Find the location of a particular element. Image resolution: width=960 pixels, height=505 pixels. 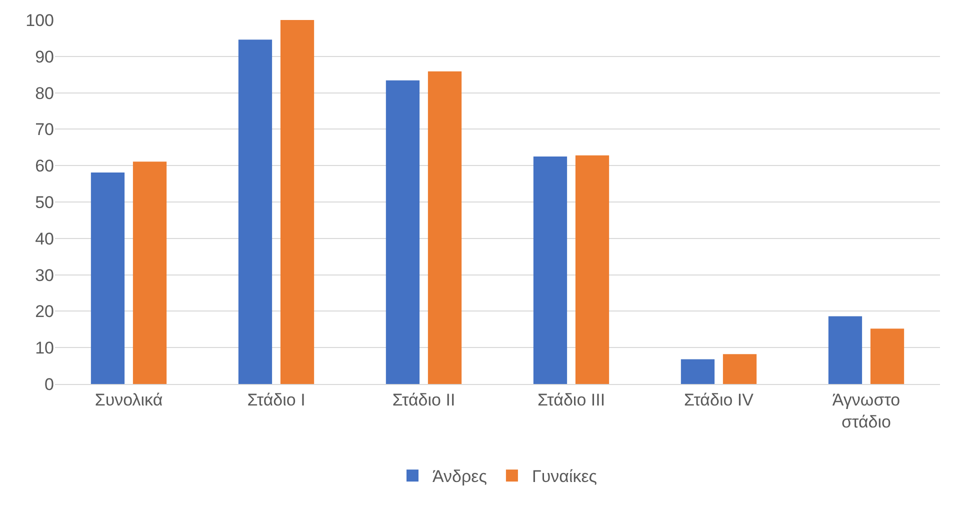

x-tick-label: Συνολικά is located at coordinates (128, 400).